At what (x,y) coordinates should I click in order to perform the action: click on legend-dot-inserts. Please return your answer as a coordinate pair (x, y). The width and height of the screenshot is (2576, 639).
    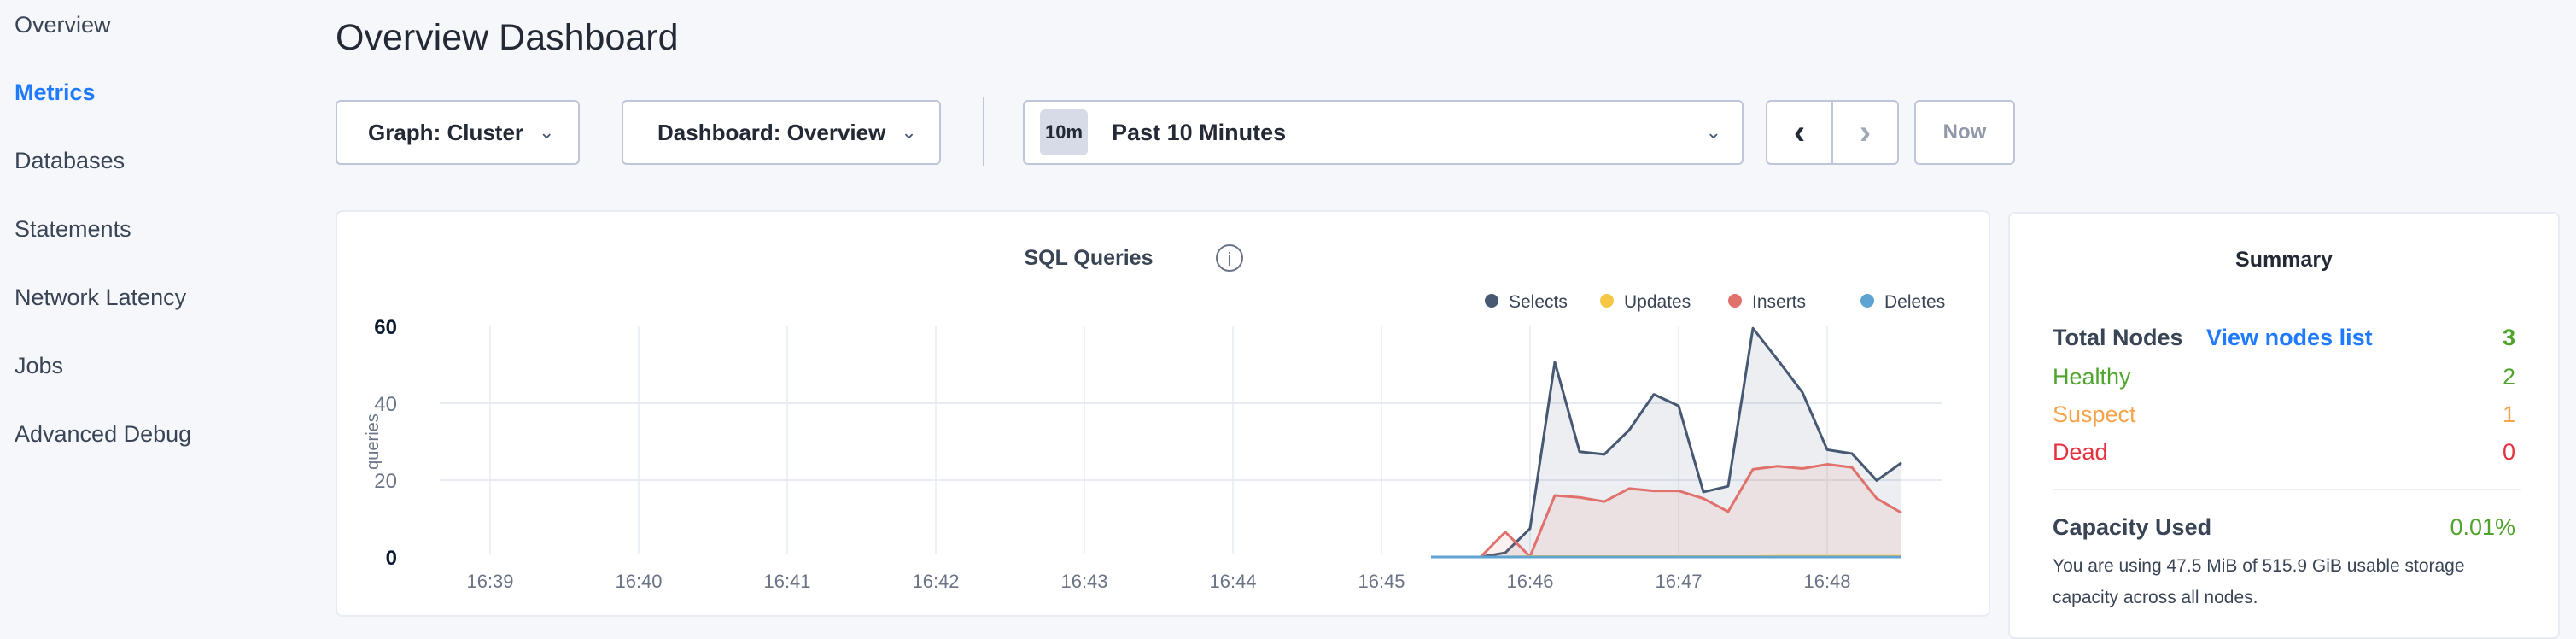
    Looking at the image, I should click on (1735, 301).